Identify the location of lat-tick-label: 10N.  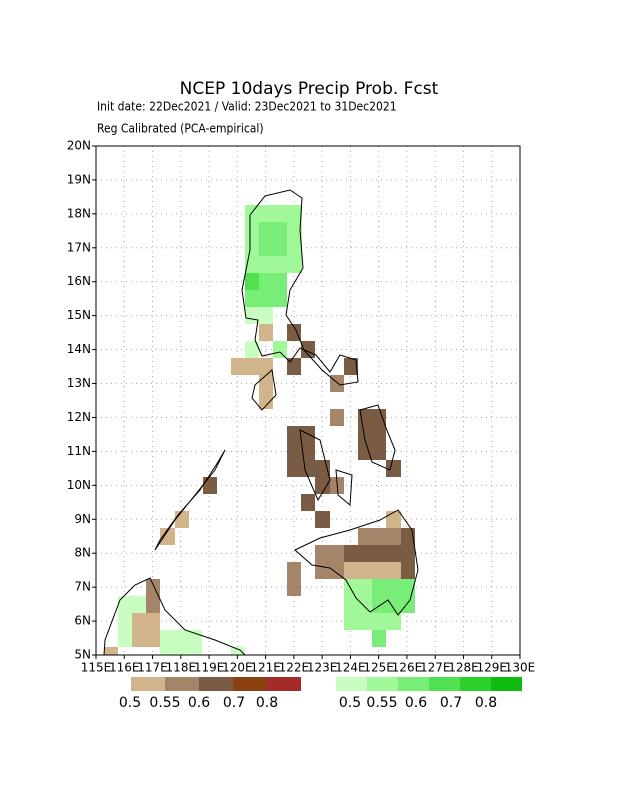
(79, 485).